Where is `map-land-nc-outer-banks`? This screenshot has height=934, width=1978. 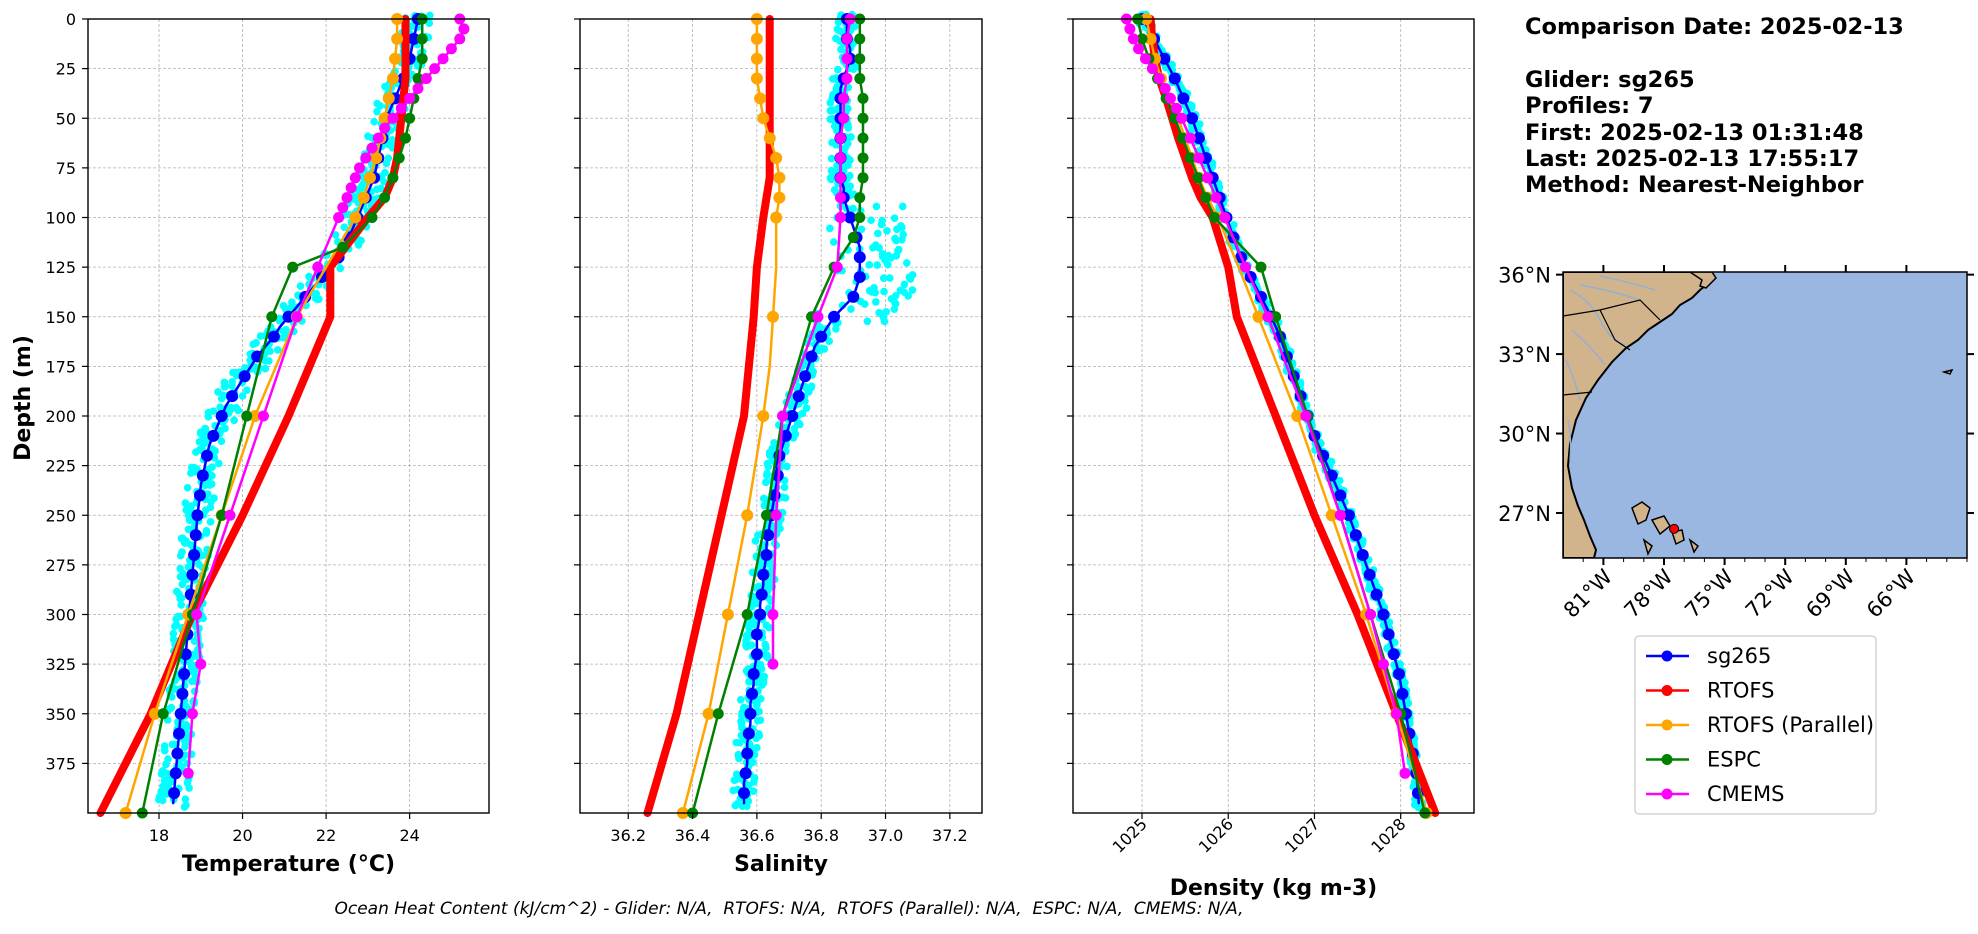
map-land-nc-outer-banks is located at coordinates (1702, 280).